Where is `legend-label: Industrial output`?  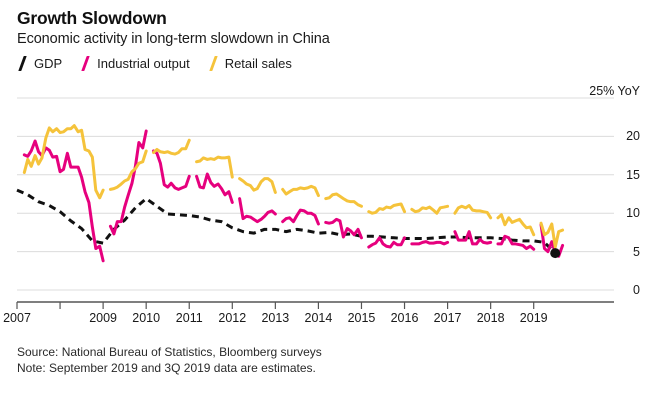
legend-label: Industrial output is located at coordinates (143, 63).